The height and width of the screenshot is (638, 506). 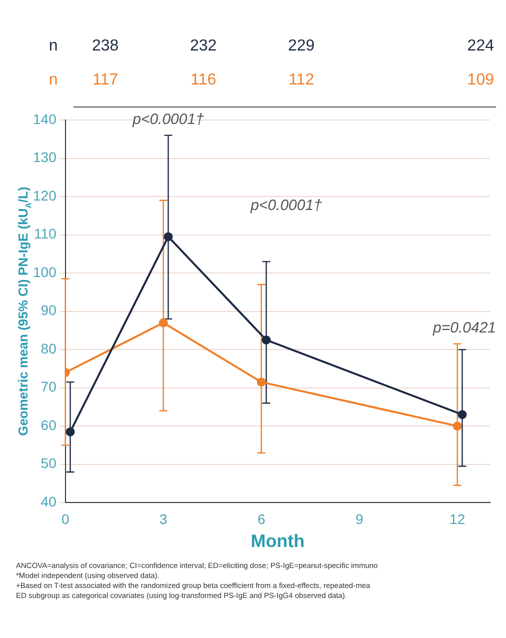 I want to click on y-tick-label: 90, so click(x=48, y=310).